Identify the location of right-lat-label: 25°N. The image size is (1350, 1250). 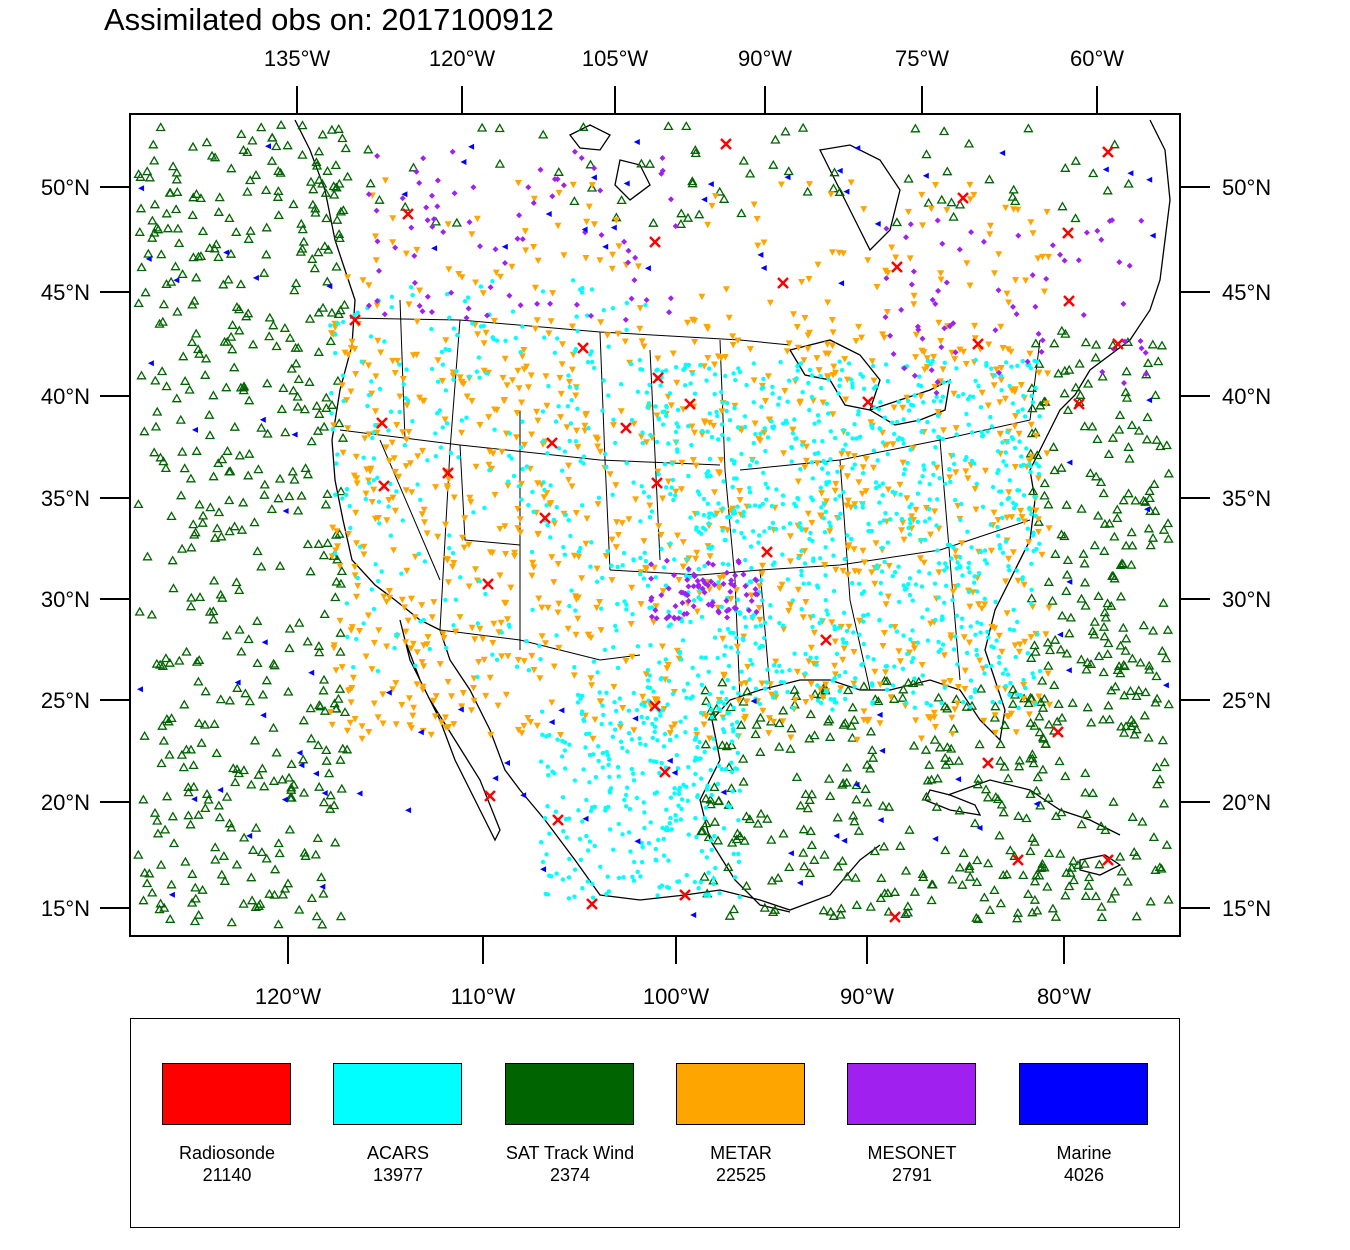
(1246, 700).